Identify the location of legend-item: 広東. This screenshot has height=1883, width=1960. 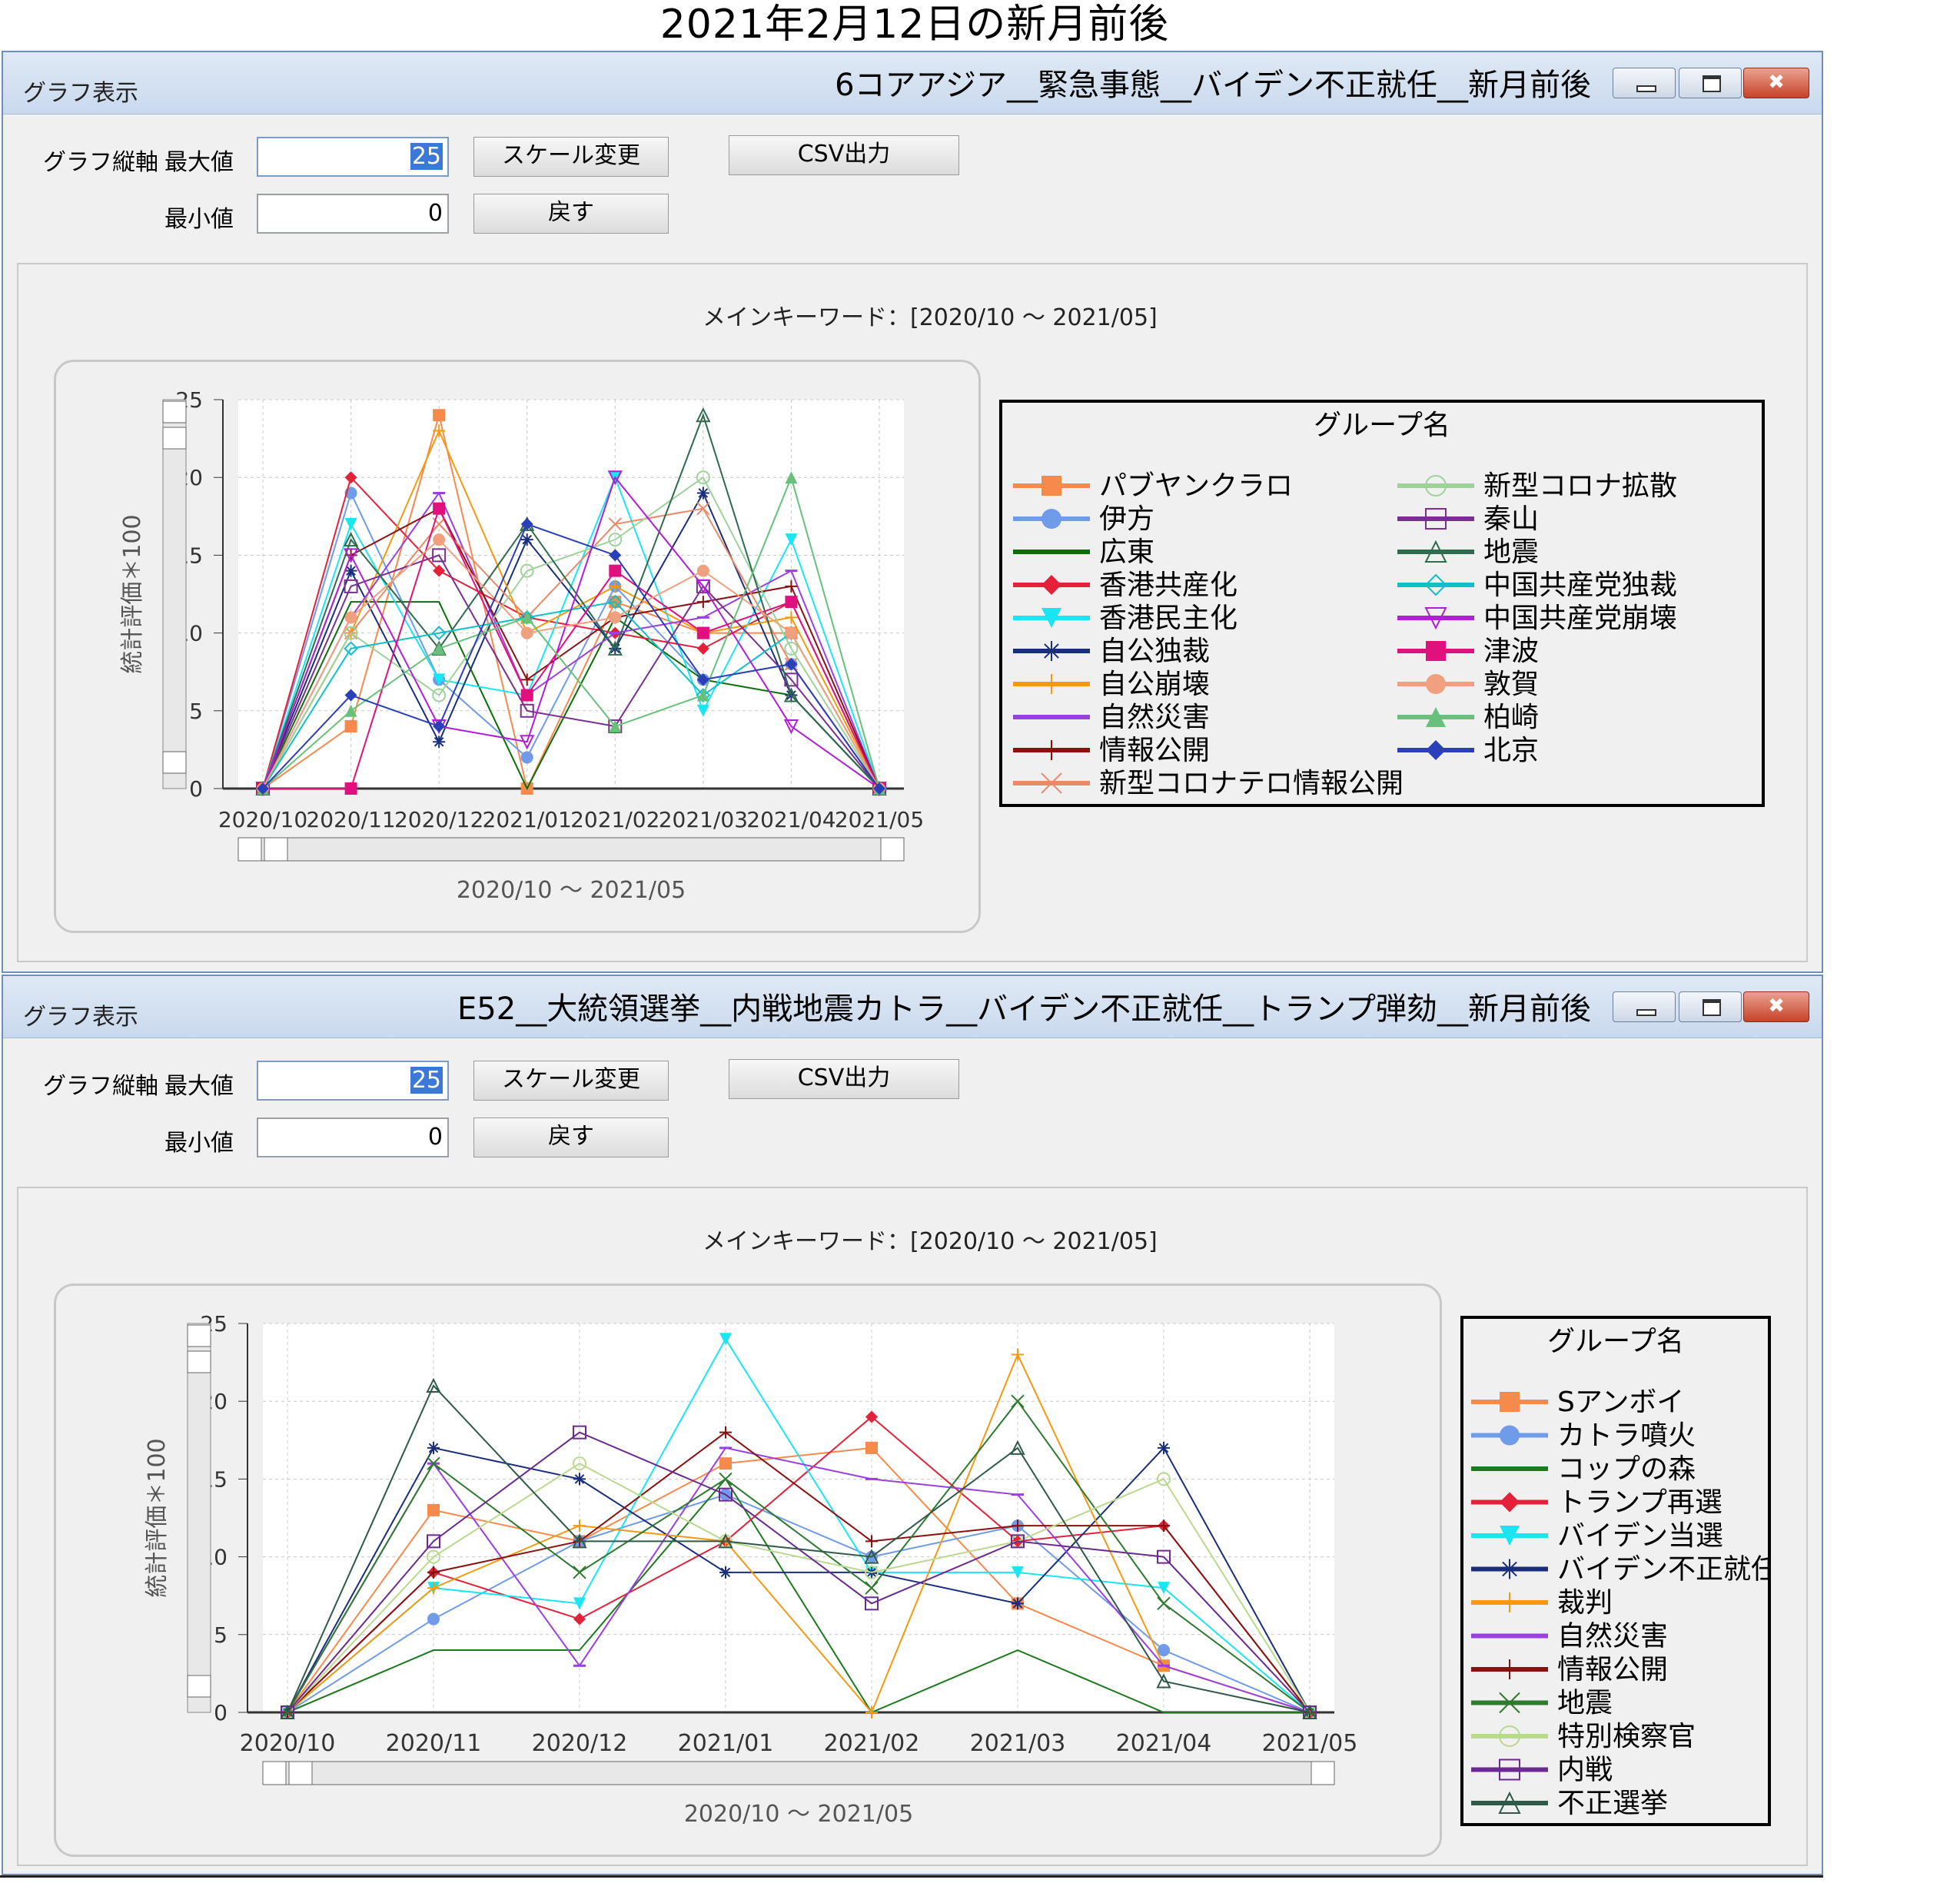
(1083, 552).